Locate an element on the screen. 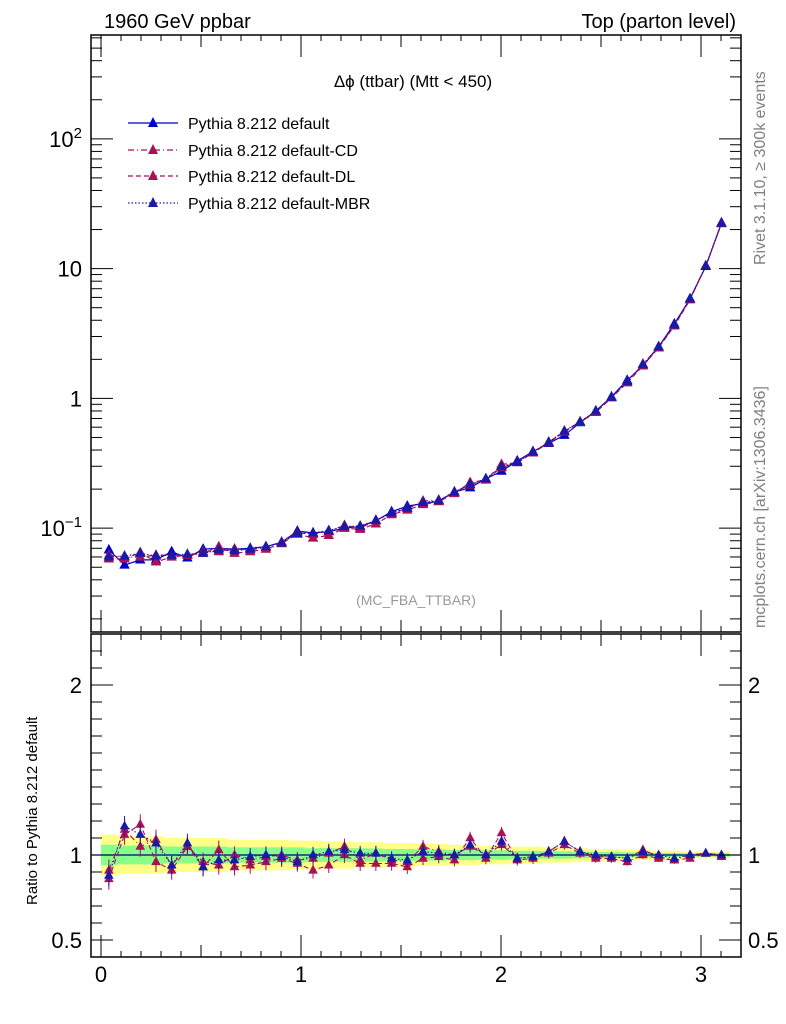 This screenshot has width=786, height=1024. mcplots-label: mcplots.cern.ch [arXiv:1306.3436] is located at coordinates (760, 507).